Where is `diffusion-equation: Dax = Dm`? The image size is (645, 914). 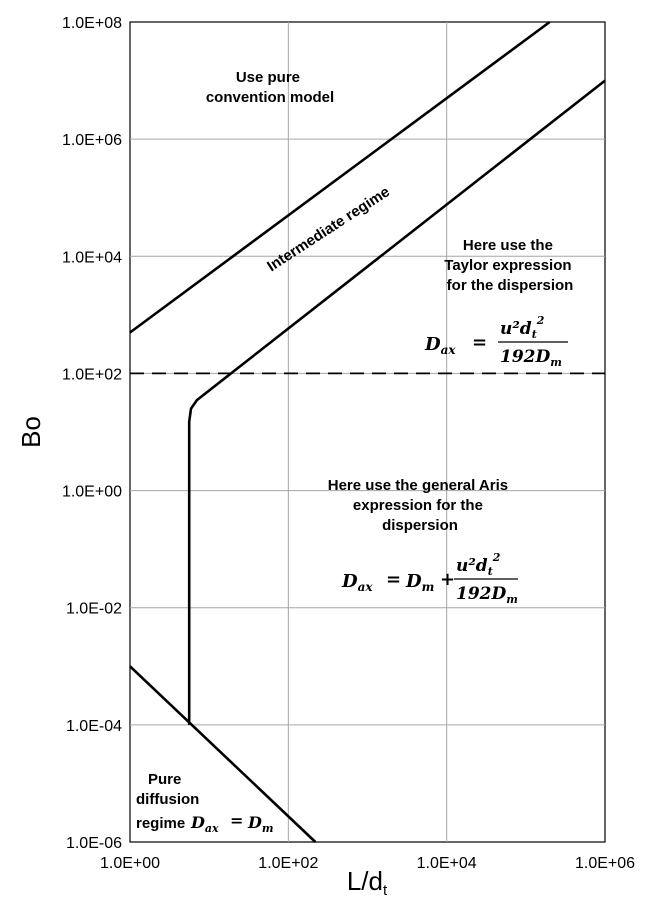 diffusion-equation: Dax = Dm is located at coordinates (232, 823).